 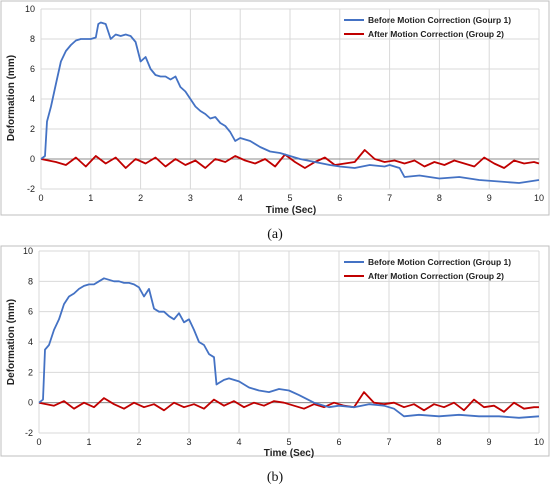 I want to click on panel-b-label: (b), so click(x=275, y=477).